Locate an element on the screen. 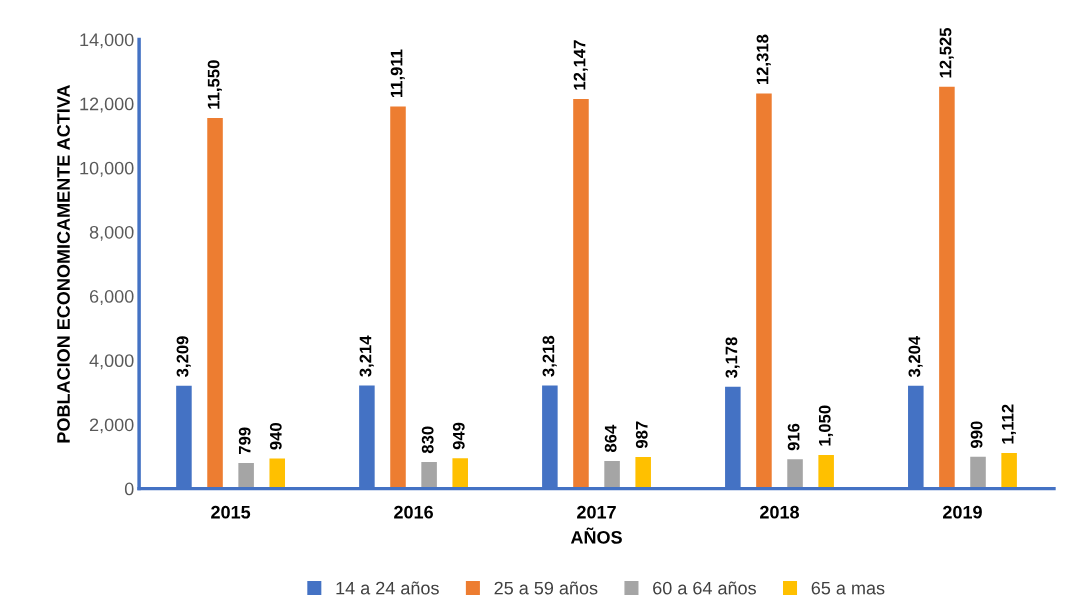 The width and height of the screenshot is (1070, 607). x-tick-label: 2015 is located at coordinates (231, 512).